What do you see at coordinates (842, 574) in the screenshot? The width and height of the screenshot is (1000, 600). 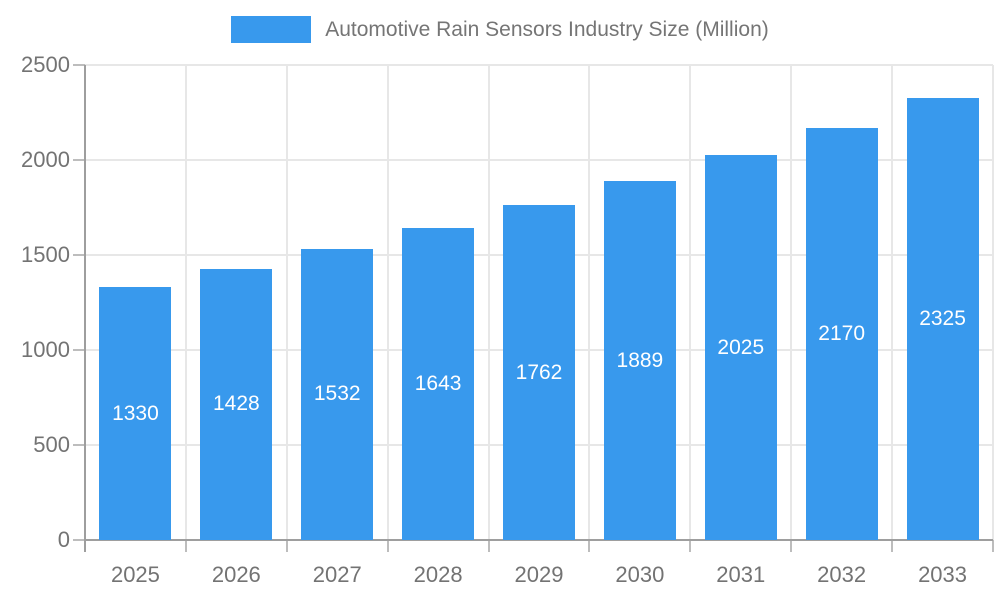 I see `x-tick-label: 2032` at bounding box center [842, 574].